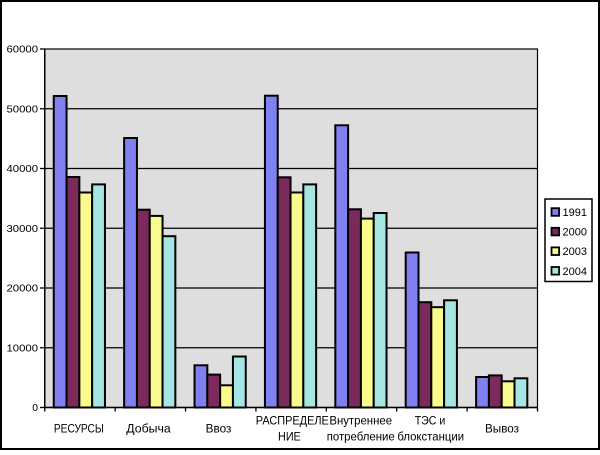 Image resolution: width=600 pixels, height=455 pixels. I want to click on svg-text: 0, so click(35, 408).